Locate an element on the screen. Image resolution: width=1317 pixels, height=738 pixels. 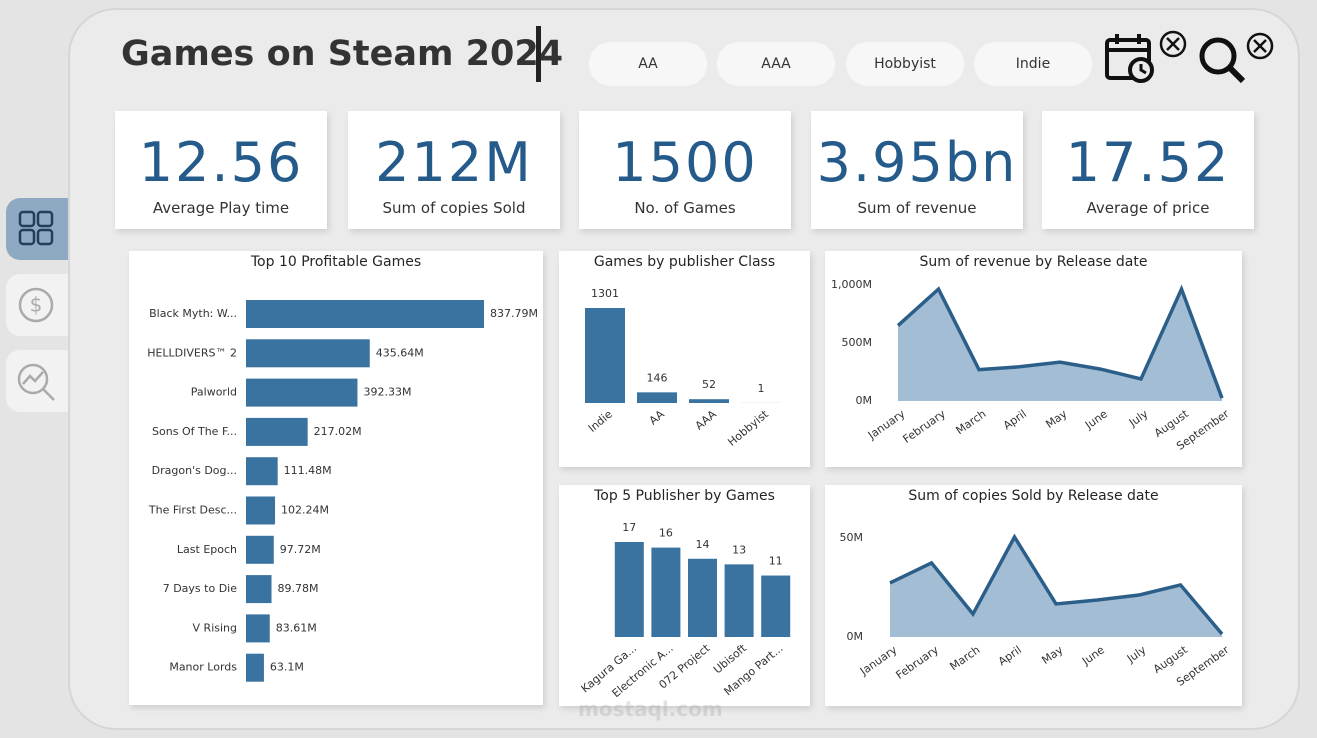
data-label: 16 is located at coordinates (666, 533).